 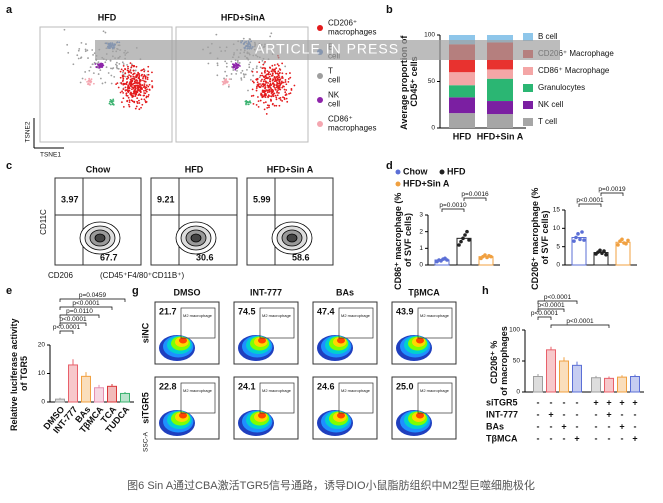 I want to click on legend-label: Chow, so click(x=415, y=171).